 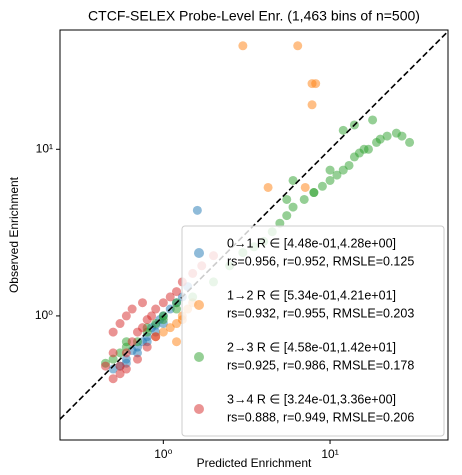 What do you see at coordinates (44, 315) in the screenshot?
I see `y-tick-label: 10⁰` at bounding box center [44, 315].